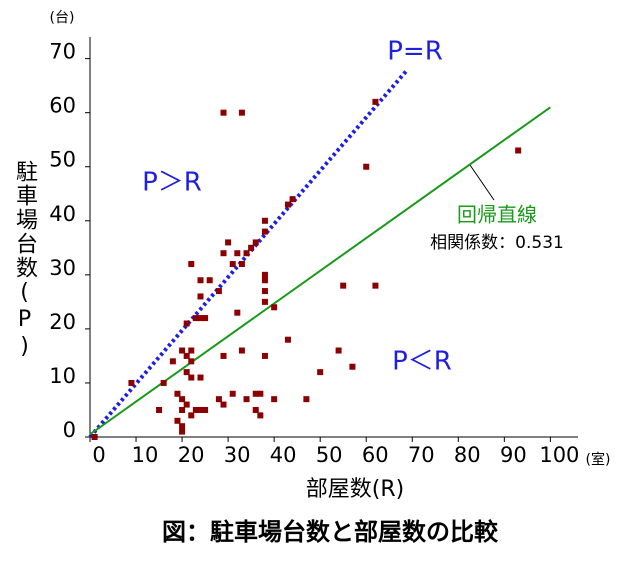 This screenshot has width=624, height=566. Describe the element at coordinates (559, 455) in the screenshot. I see `x-tick-label: 100` at that location.